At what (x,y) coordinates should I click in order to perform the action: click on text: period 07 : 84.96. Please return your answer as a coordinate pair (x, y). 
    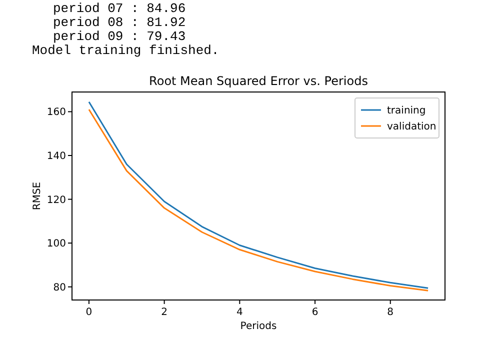
    Looking at the image, I should click on (119, 8).